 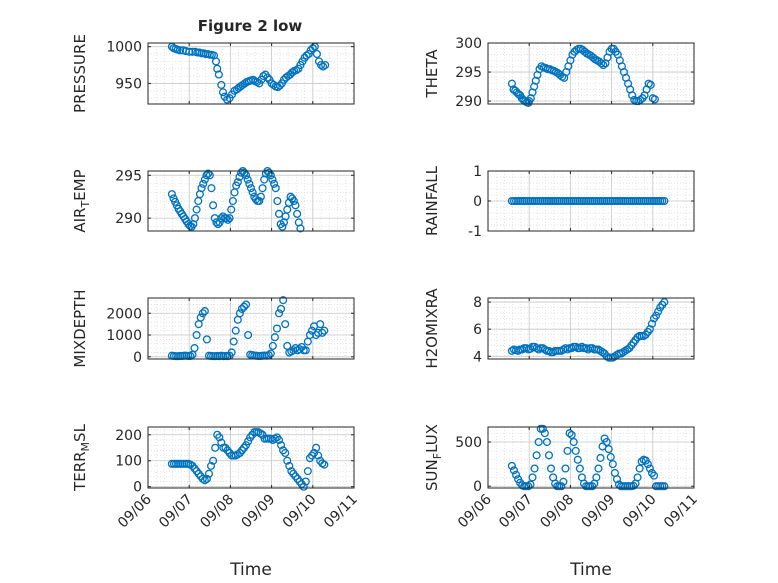 I want to click on x-tick-label: 09/08, so click(x=557, y=512).